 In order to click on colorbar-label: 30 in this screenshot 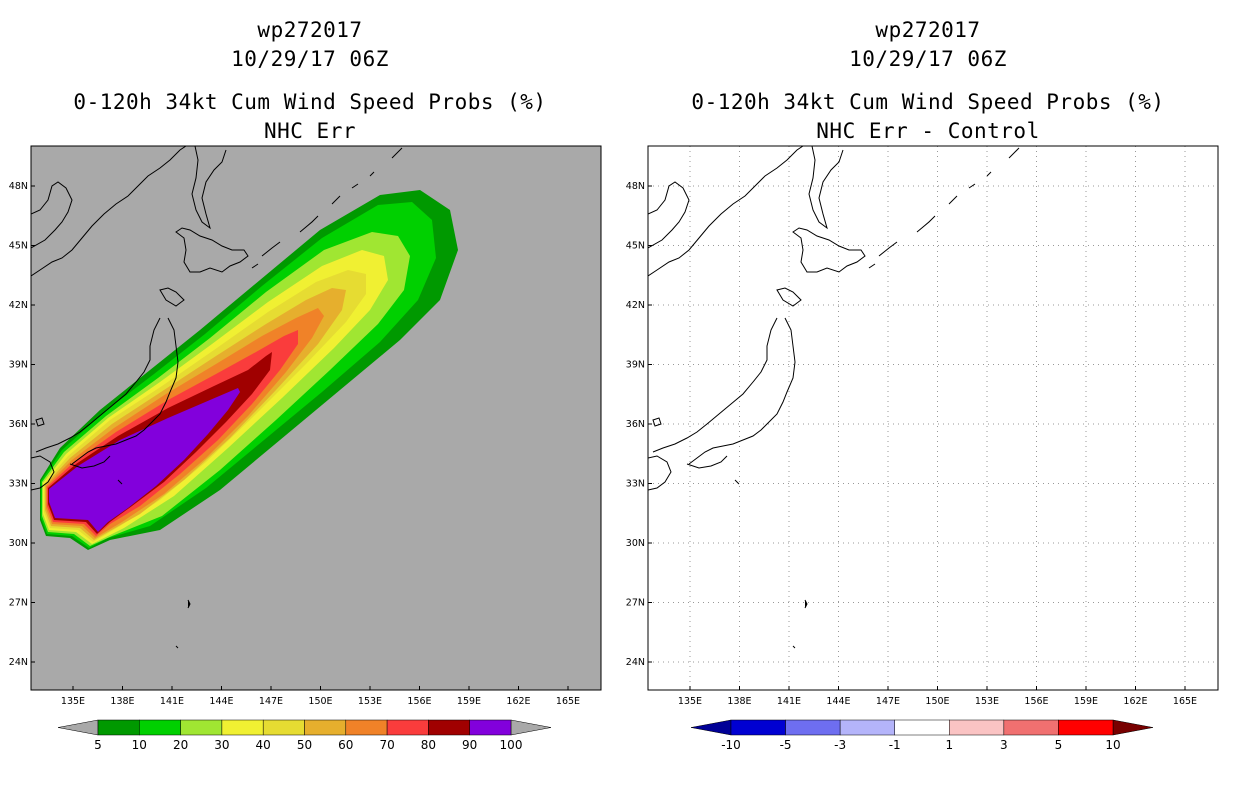, I will do `click(221, 745)`.